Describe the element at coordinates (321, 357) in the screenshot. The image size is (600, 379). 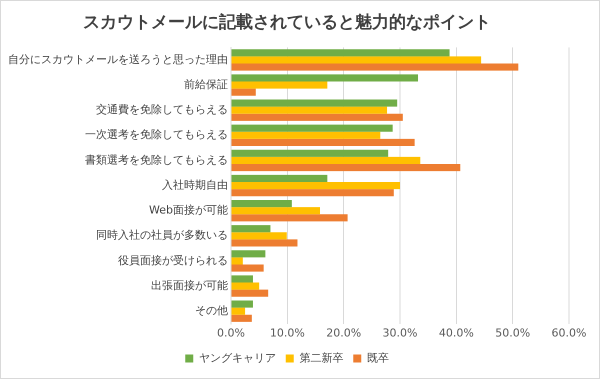
I see `legend-label: 第二新卒` at that location.